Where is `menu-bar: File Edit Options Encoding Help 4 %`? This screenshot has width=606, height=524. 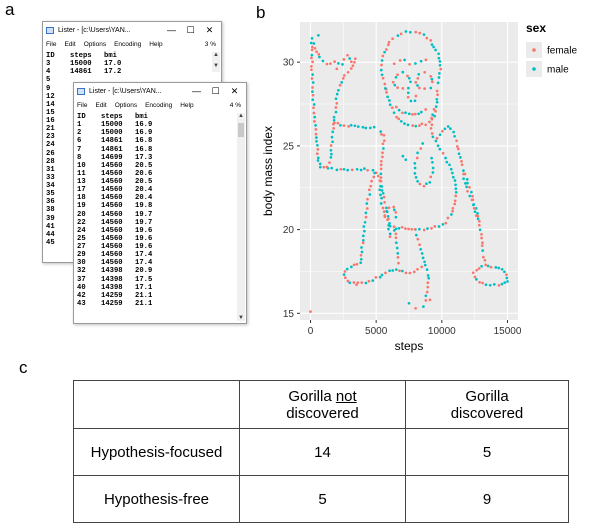
menu-bar: File Edit Options Encoding Help 4 % is located at coordinates (160, 105).